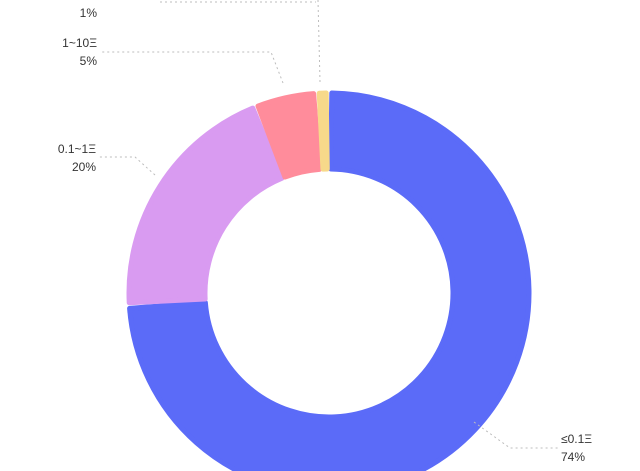 The image size is (640, 471). What do you see at coordinates (84, 167) in the screenshot?
I see `slice-value-0.1-1: 20%` at bounding box center [84, 167].